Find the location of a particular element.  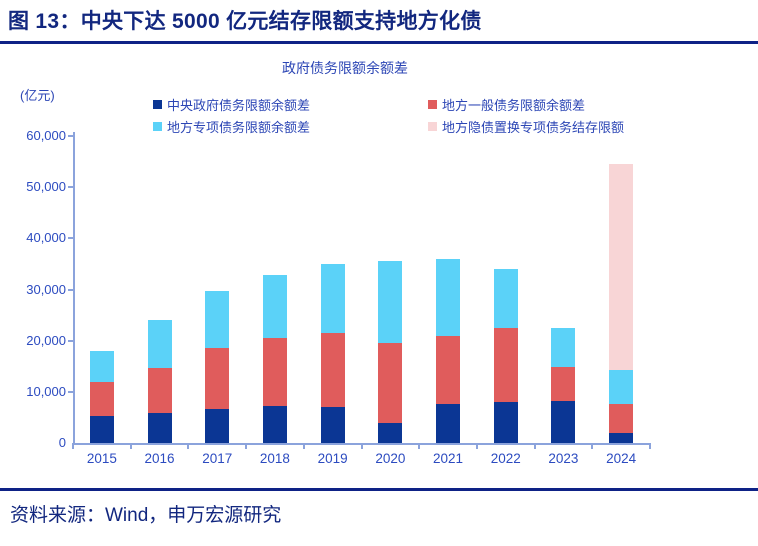

x-axis-category-label: 2017 is located at coordinates (217, 458).